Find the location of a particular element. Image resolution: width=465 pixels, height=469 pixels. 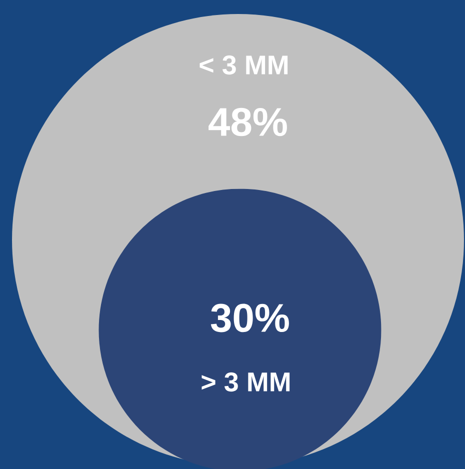

data-label: 48% is located at coordinates (247, 122).